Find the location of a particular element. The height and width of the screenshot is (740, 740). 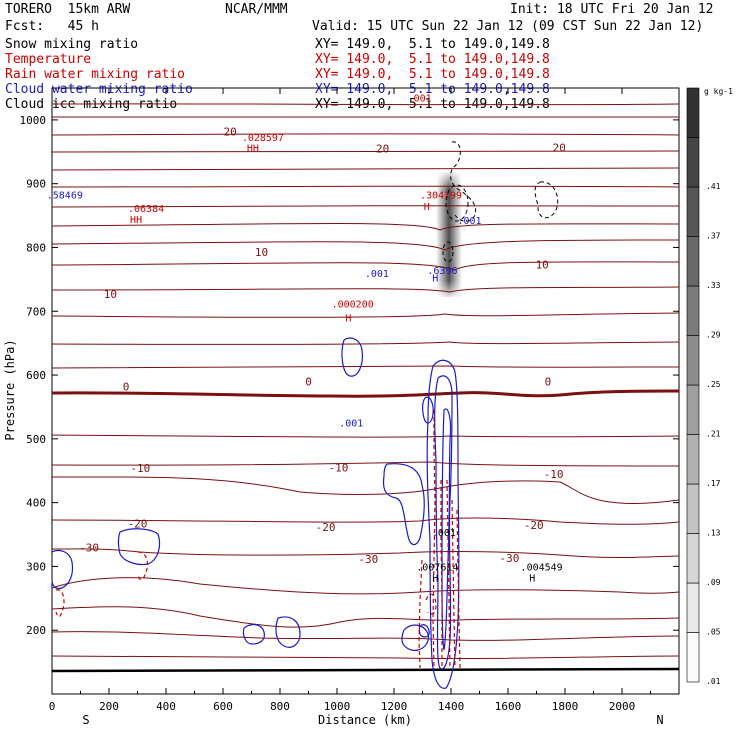

colorbar-label: .01 is located at coordinates (713, 681).